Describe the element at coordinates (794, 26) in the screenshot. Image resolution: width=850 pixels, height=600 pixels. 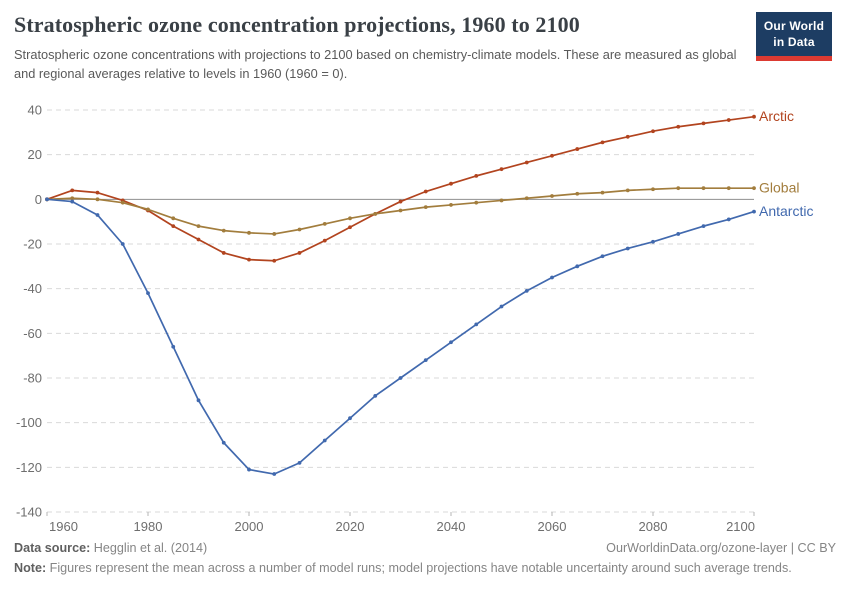
I see `owid-logo-line1: Our World` at that location.